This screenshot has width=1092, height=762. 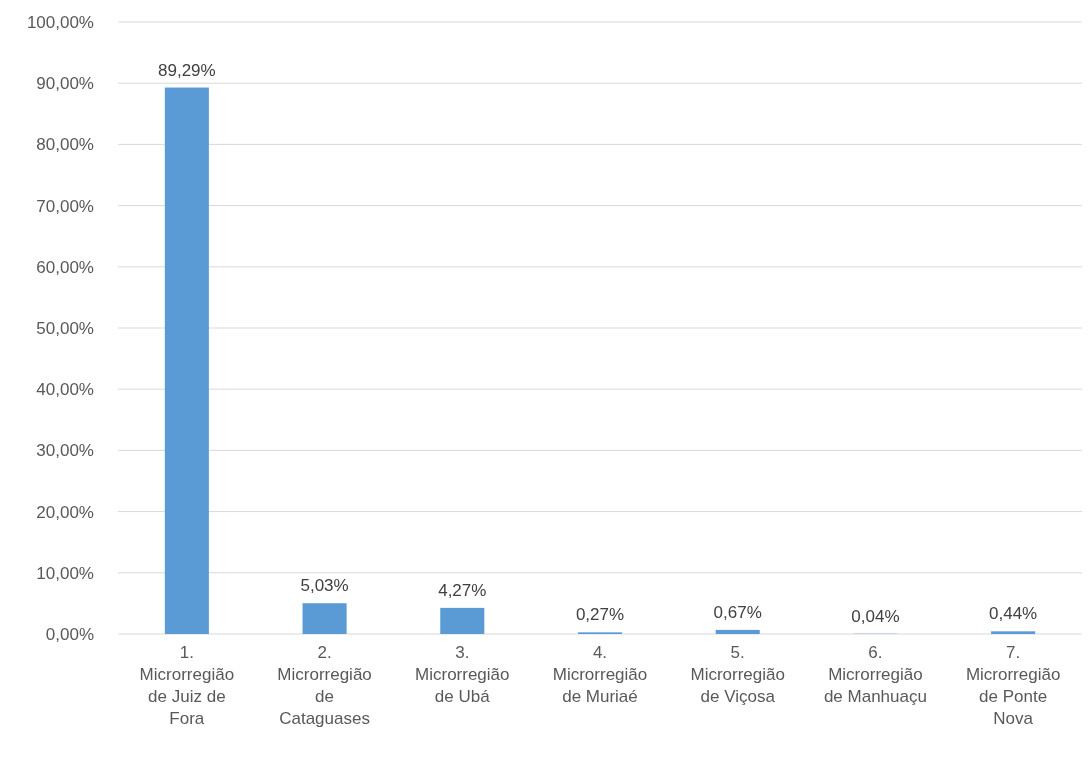 What do you see at coordinates (875, 674) in the screenshot?
I see `x-tick-label: 6. Microrregião de Manhuaçu` at bounding box center [875, 674].